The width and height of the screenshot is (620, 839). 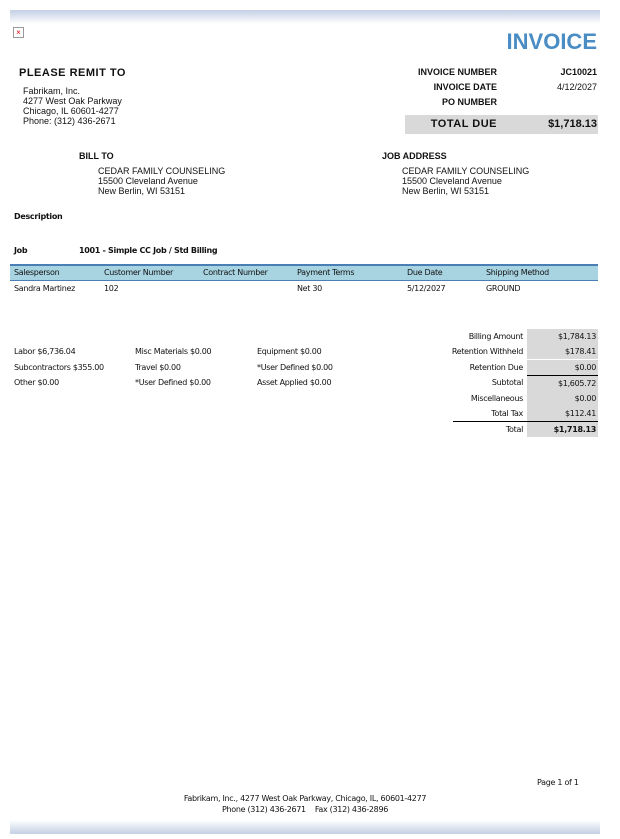 I want to click on total-due-box: TOTAL DUE $1,718.13, so click(x=501, y=124).